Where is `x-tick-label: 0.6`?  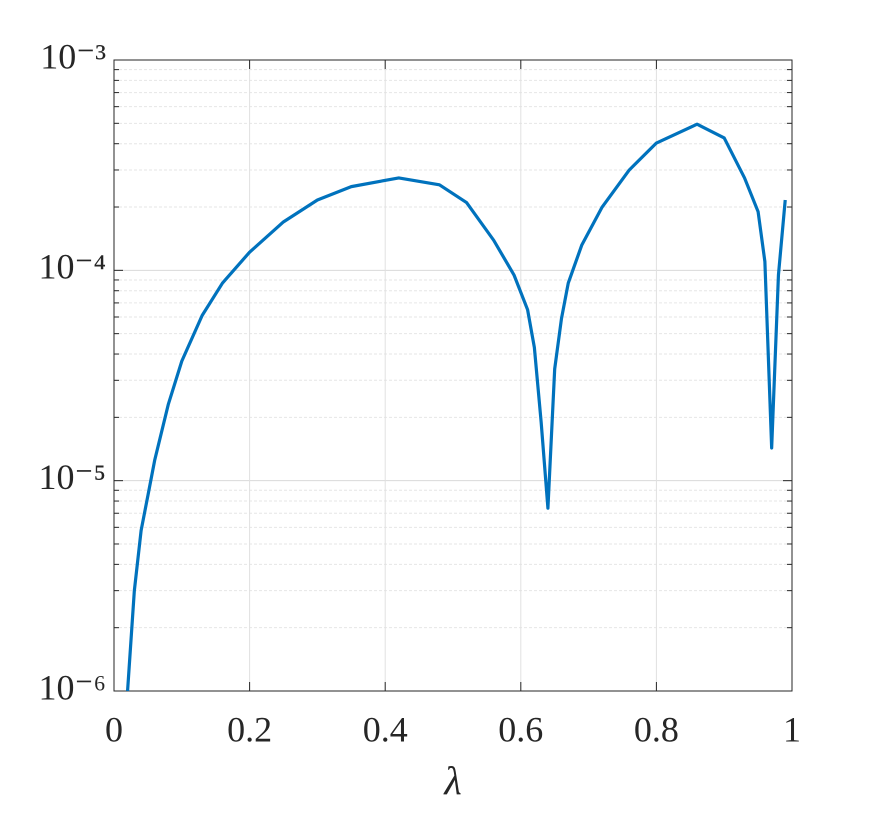 x-tick-label: 0.6 is located at coordinates (520, 729).